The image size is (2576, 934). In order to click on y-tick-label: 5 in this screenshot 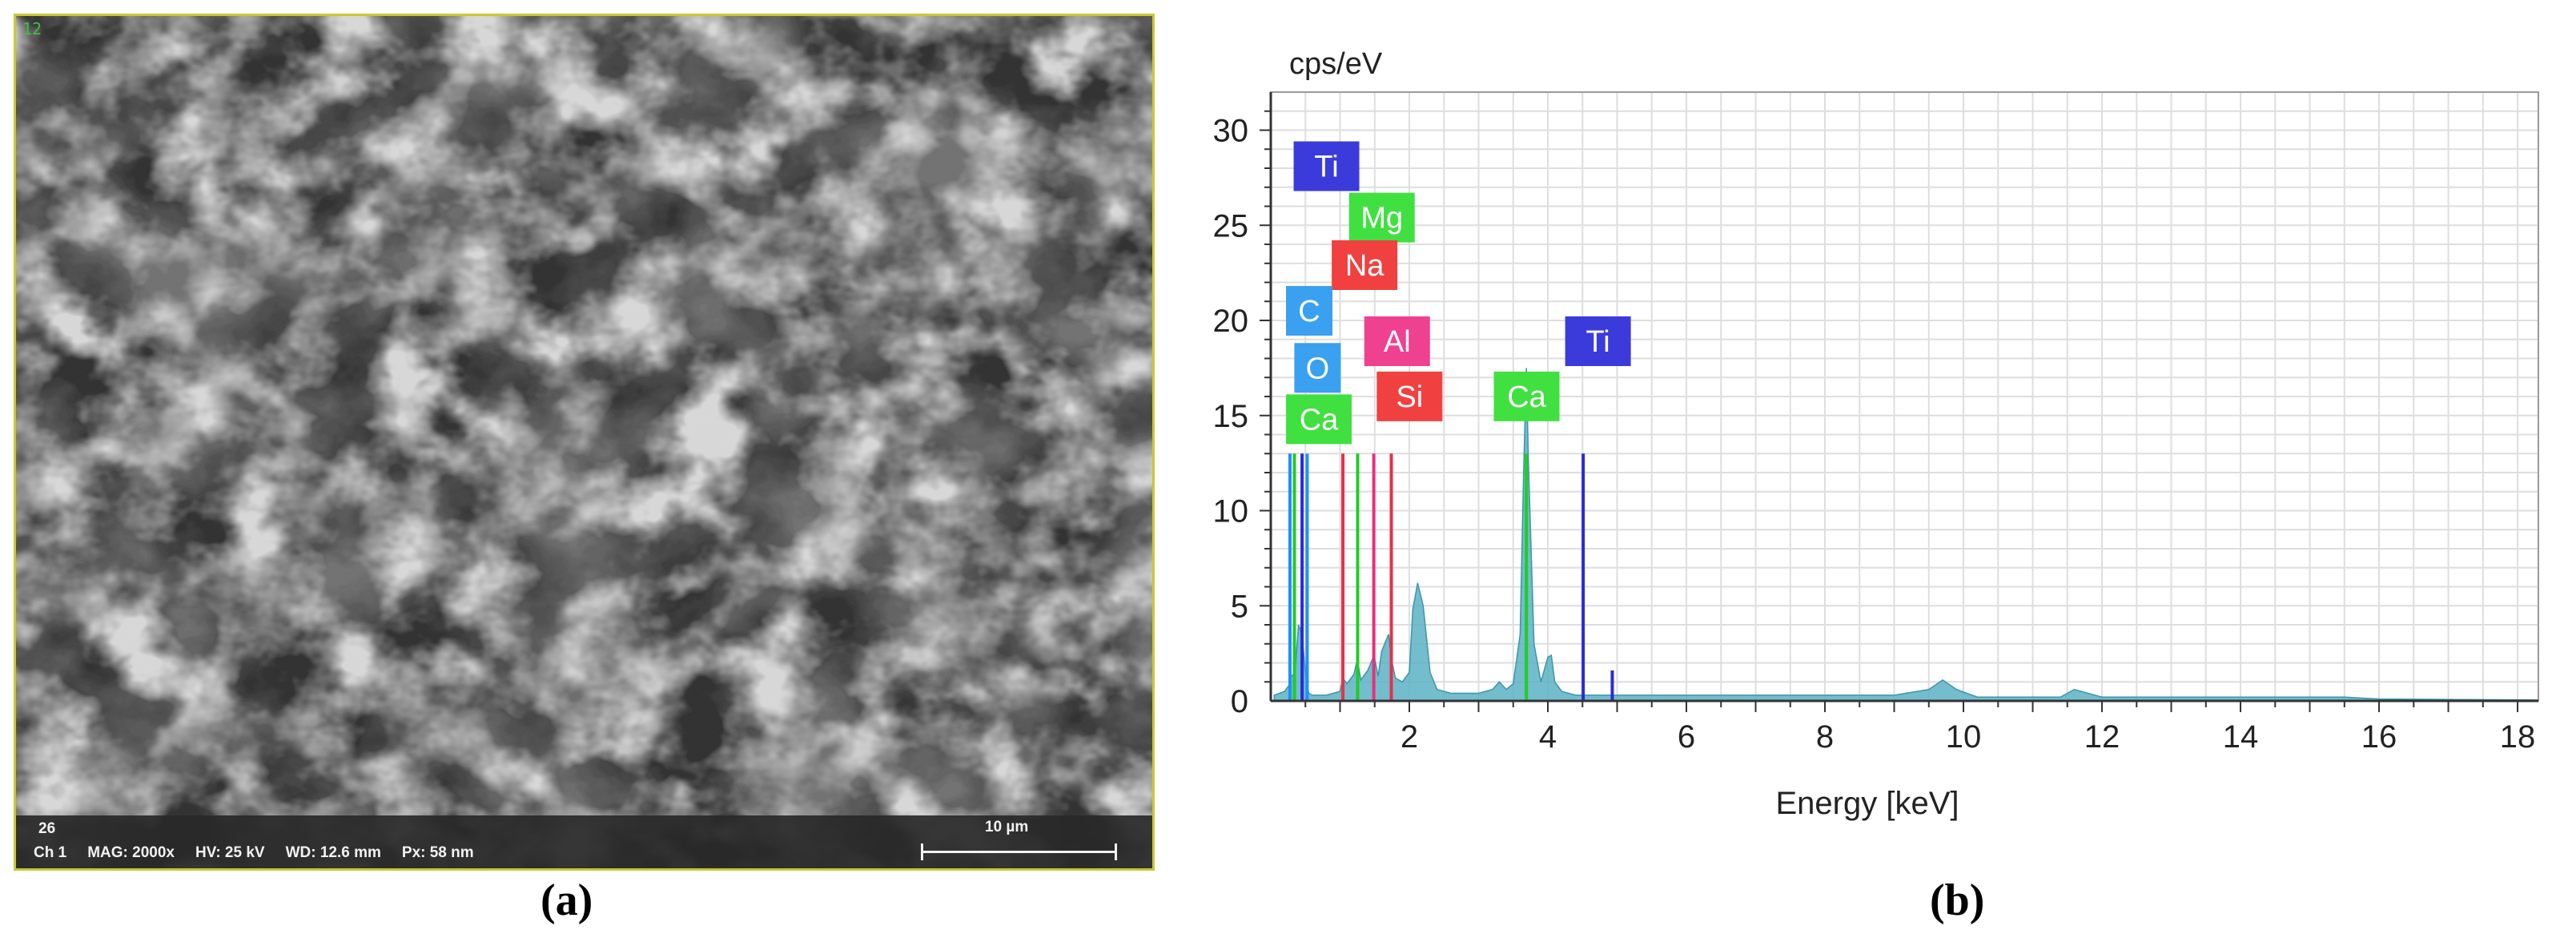, I will do `click(1239, 607)`.